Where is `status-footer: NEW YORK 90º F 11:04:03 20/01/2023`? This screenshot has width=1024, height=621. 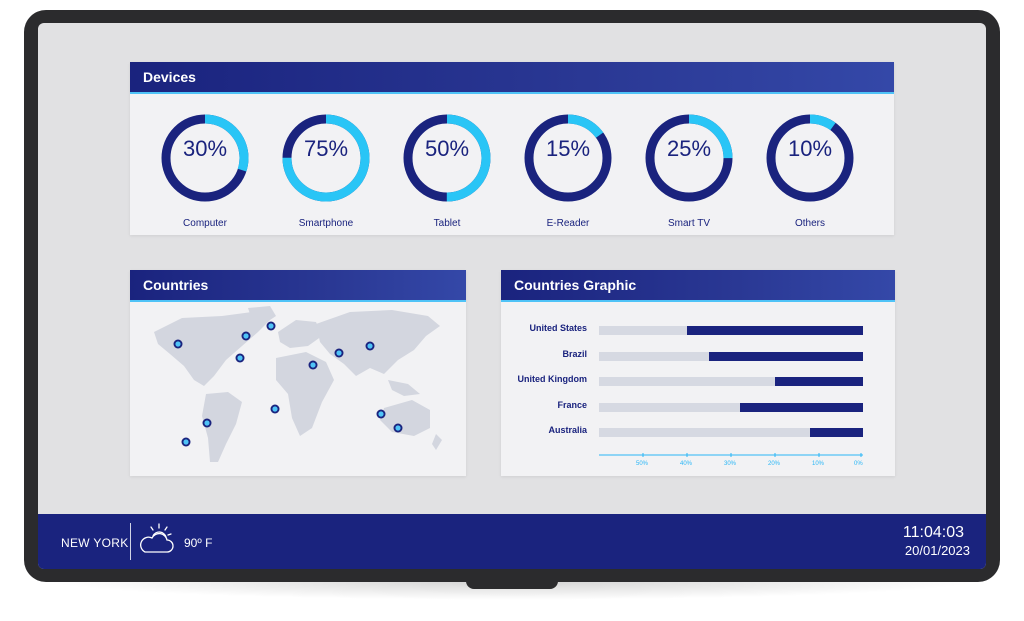
status-footer: NEW YORK 90º F 11:04:03 20/01/2023 is located at coordinates (512, 541).